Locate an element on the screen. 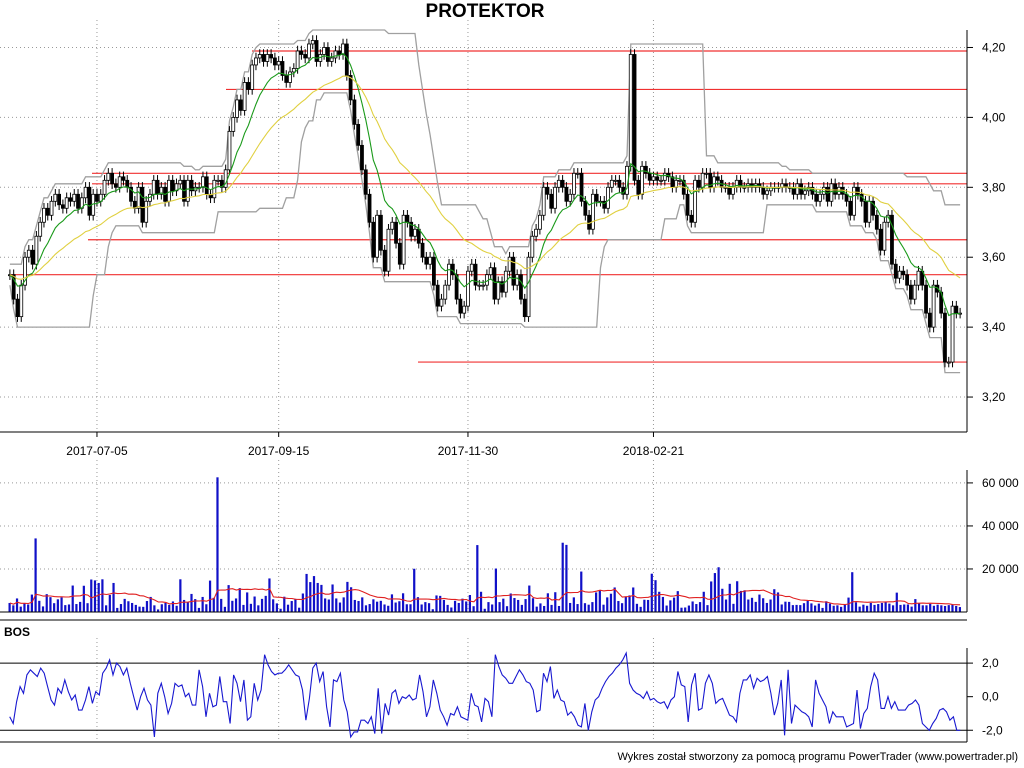 The image size is (1024, 768). y-tick-label: 3,40 is located at coordinates (994, 327).